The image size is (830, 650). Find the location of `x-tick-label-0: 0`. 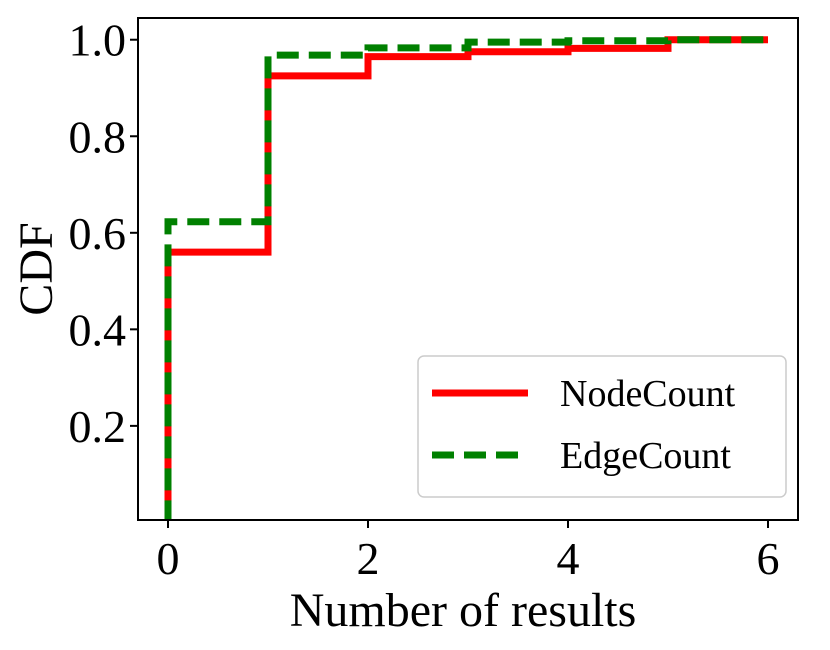

x-tick-label-0: 0 is located at coordinates (168, 558).